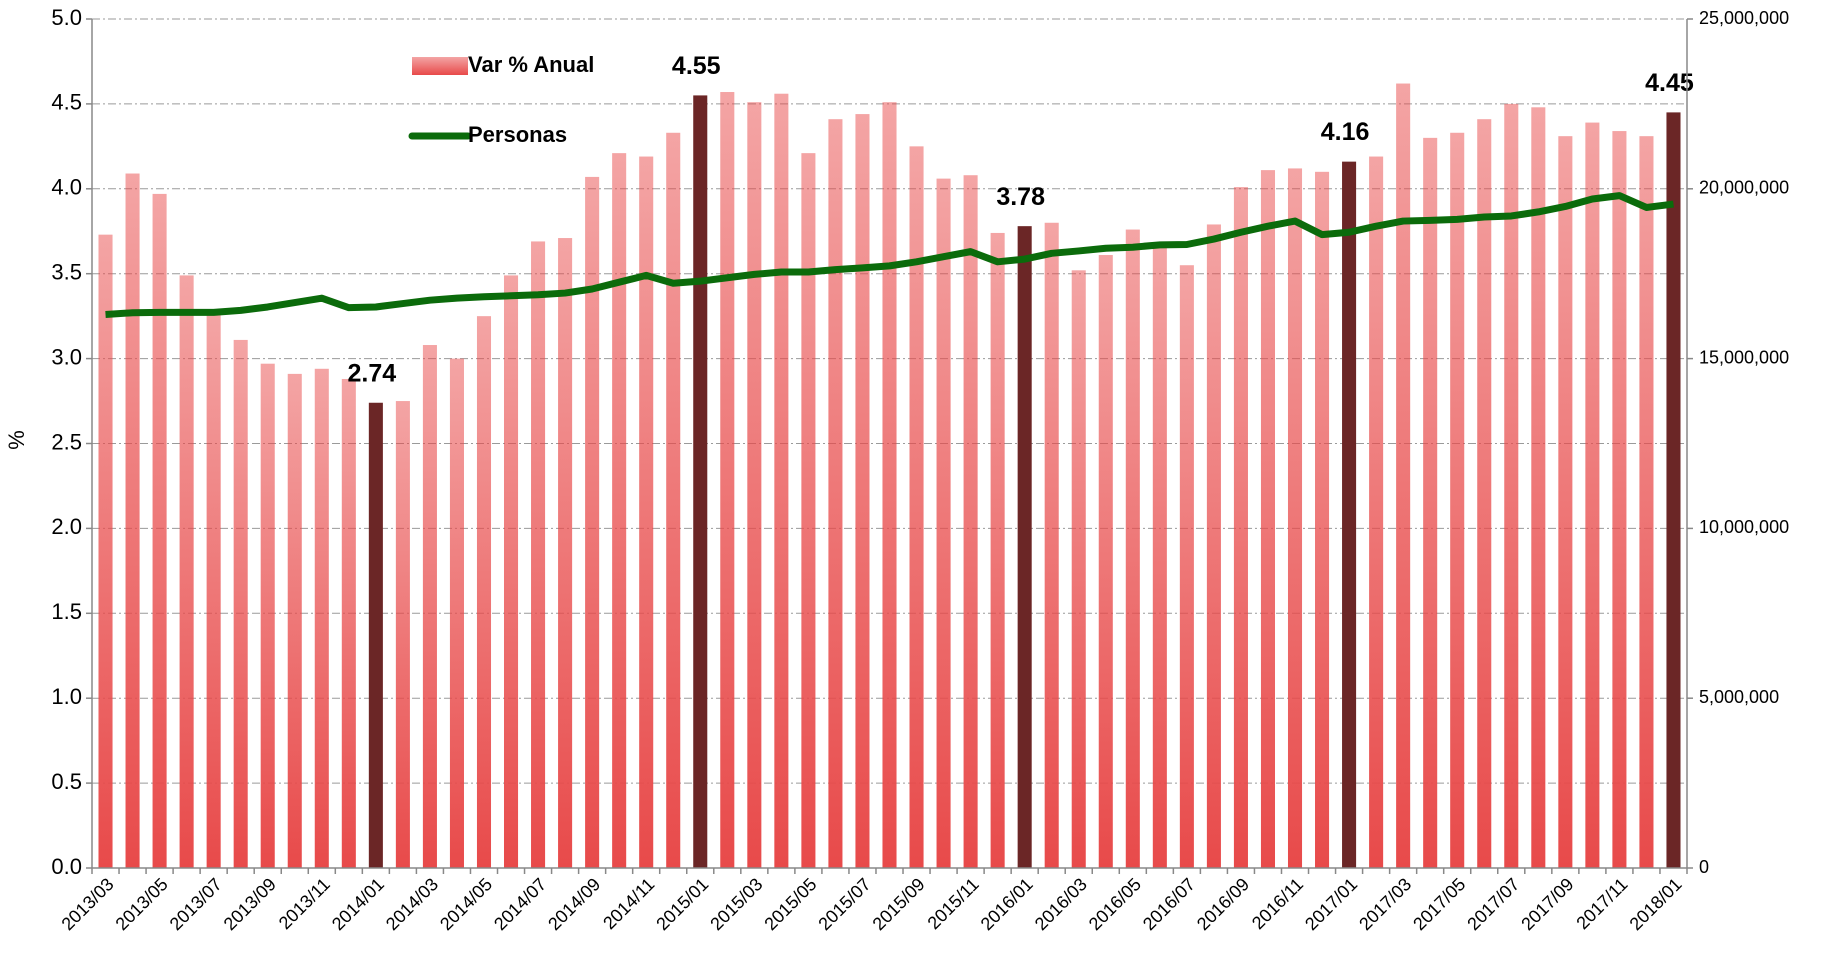 The image size is (1842, 963). What do you see at coordinates (66, 696) in the screenshot?
I see `y-tick-label: 1.0` at bounding box center [66, 696].